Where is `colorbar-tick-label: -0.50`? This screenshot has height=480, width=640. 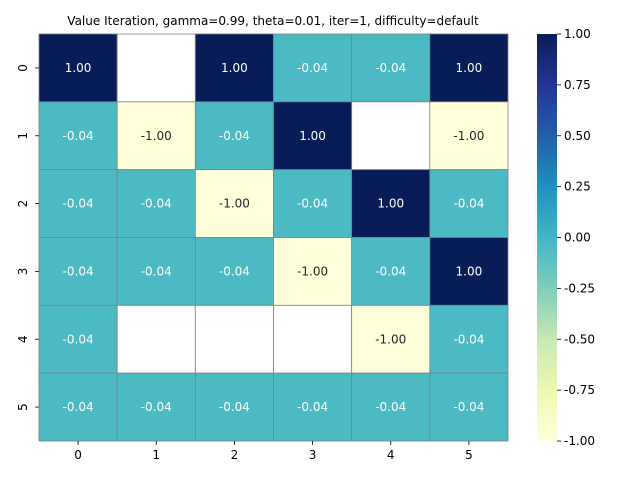
colorbar-tick-label: -0.50 is located at coordinates (579, 339).